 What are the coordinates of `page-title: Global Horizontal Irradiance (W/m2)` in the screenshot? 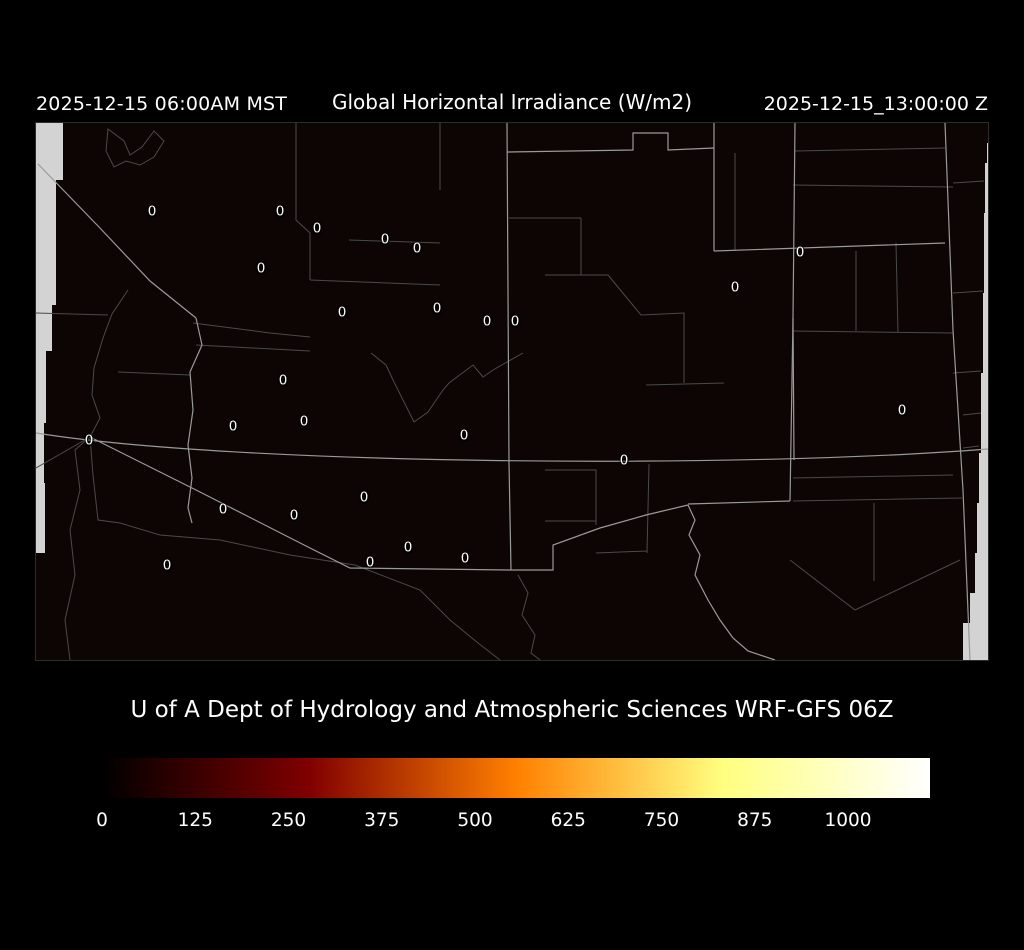 It's located at (512, 102).